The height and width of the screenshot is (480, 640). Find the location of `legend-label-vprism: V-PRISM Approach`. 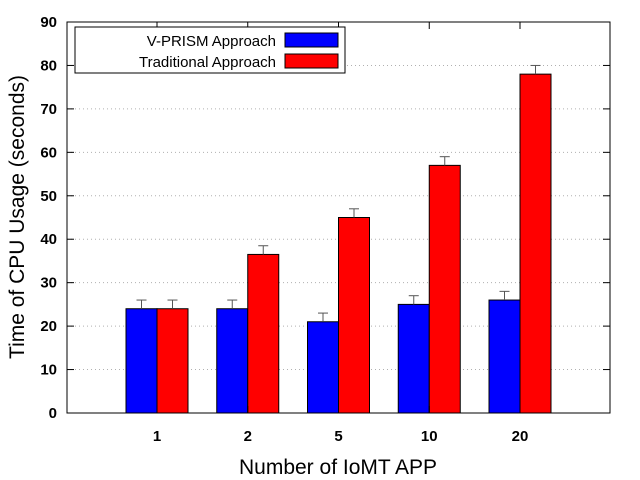

legend-label-vprism: V-PRISM Approach is located at coordinates (211, 41).